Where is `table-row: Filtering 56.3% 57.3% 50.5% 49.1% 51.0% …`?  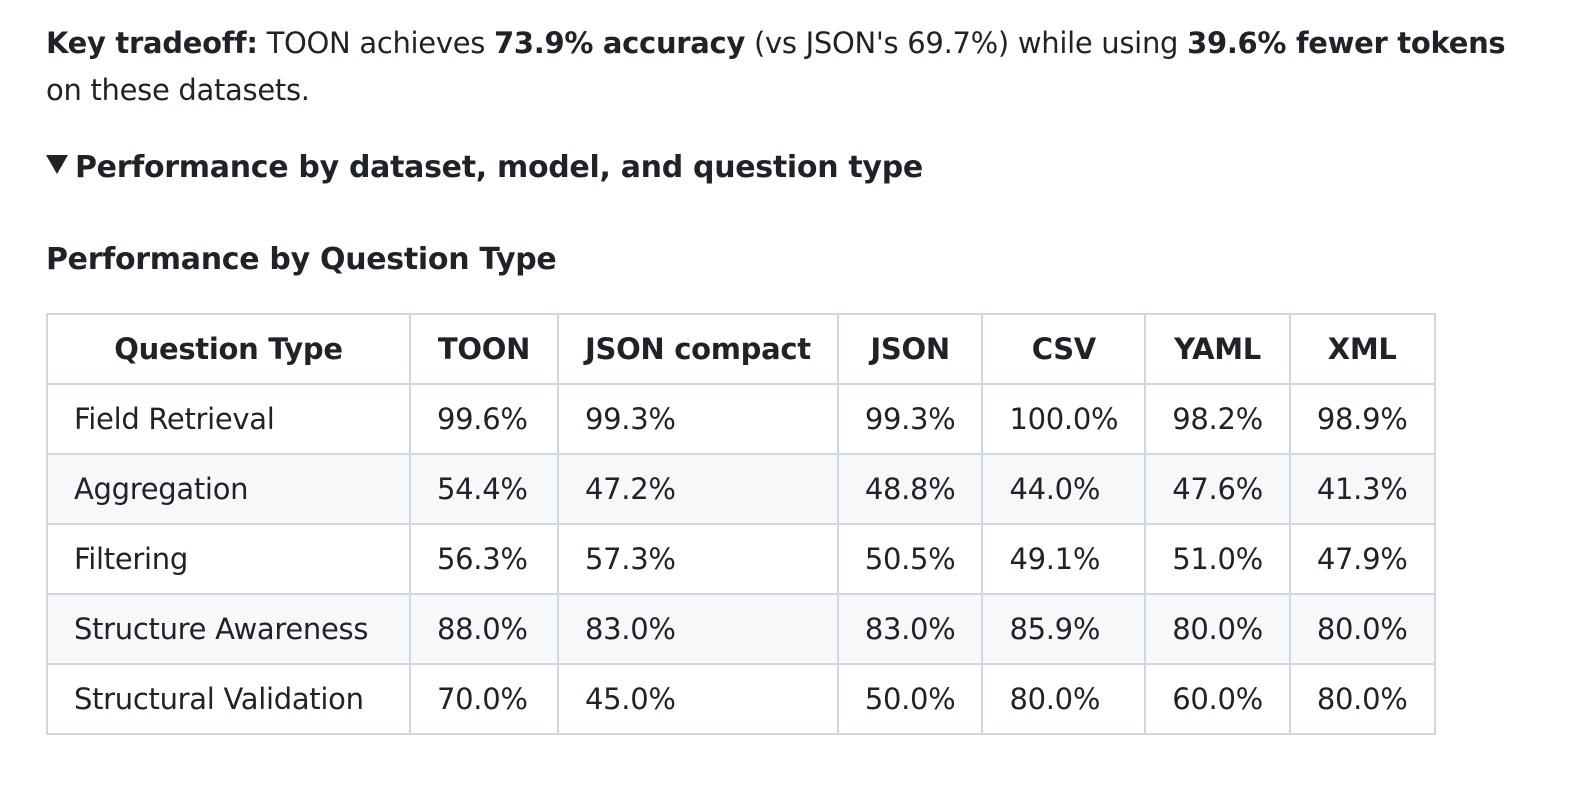
table-row: Filtering 56.3% 57.3% 50.5% 49.1% 51.0% … is located at coordinates (741, 559).